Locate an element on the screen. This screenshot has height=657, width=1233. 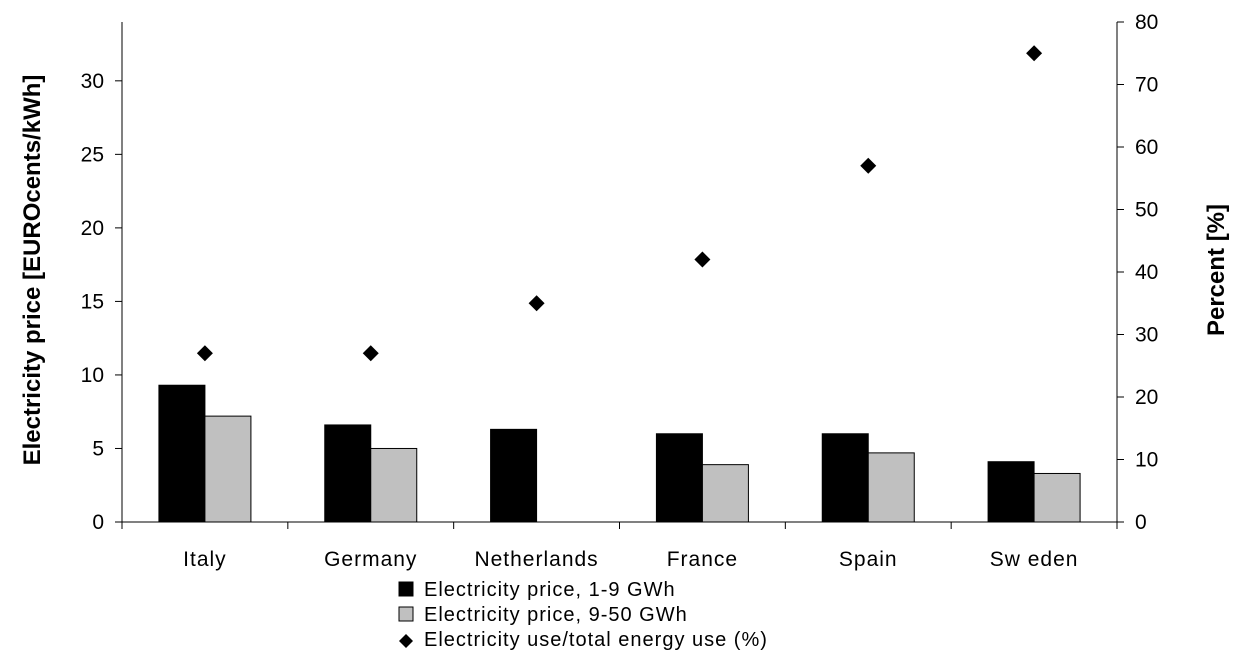
y-tick-label: 0 is located at coordinates (98, 522).